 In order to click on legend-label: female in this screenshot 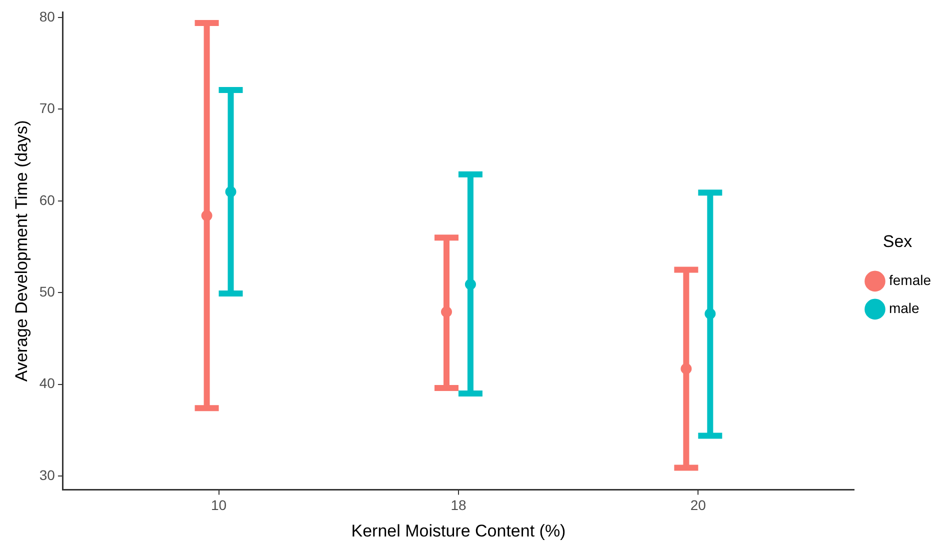, I will do `click(910, 280)`.